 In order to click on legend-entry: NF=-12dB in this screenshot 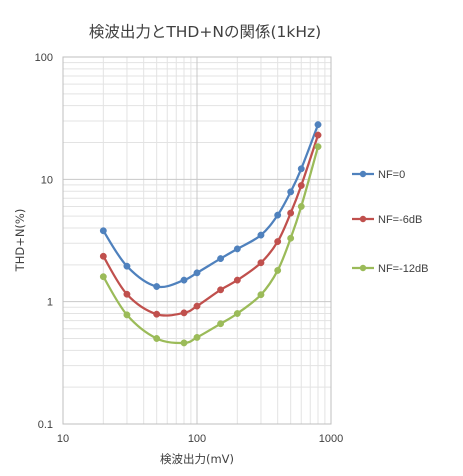, I will do `click(390, 269)`.